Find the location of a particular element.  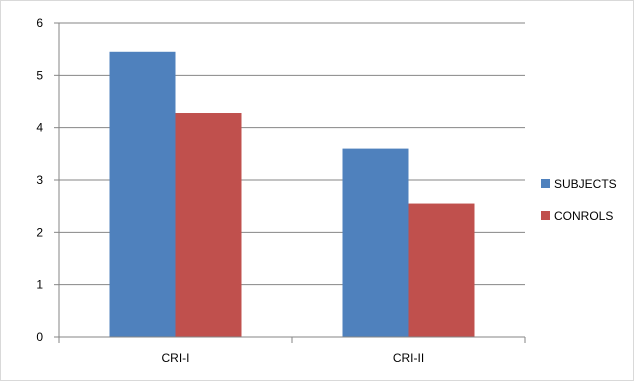

legend-swatch-subjects is located at coordinates (545, 183).